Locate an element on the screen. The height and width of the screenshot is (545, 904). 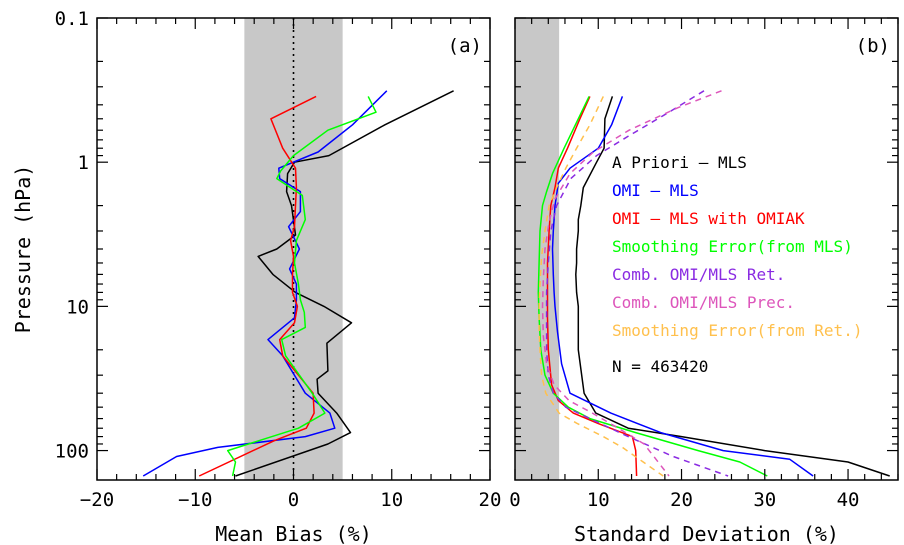
y-tick-label: 1 is located at coordinates (83, 163).